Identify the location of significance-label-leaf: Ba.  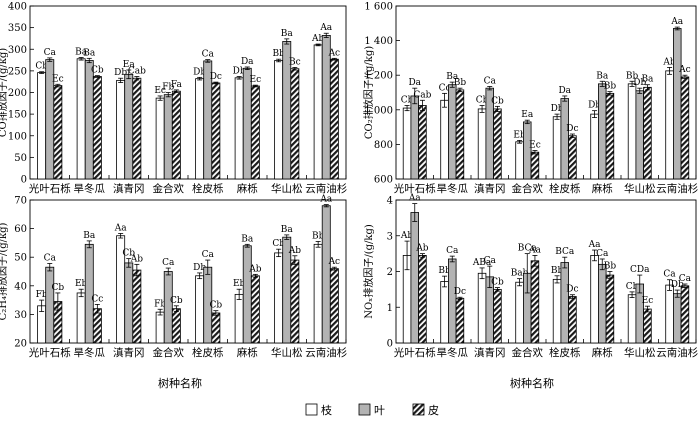
(89, 236).